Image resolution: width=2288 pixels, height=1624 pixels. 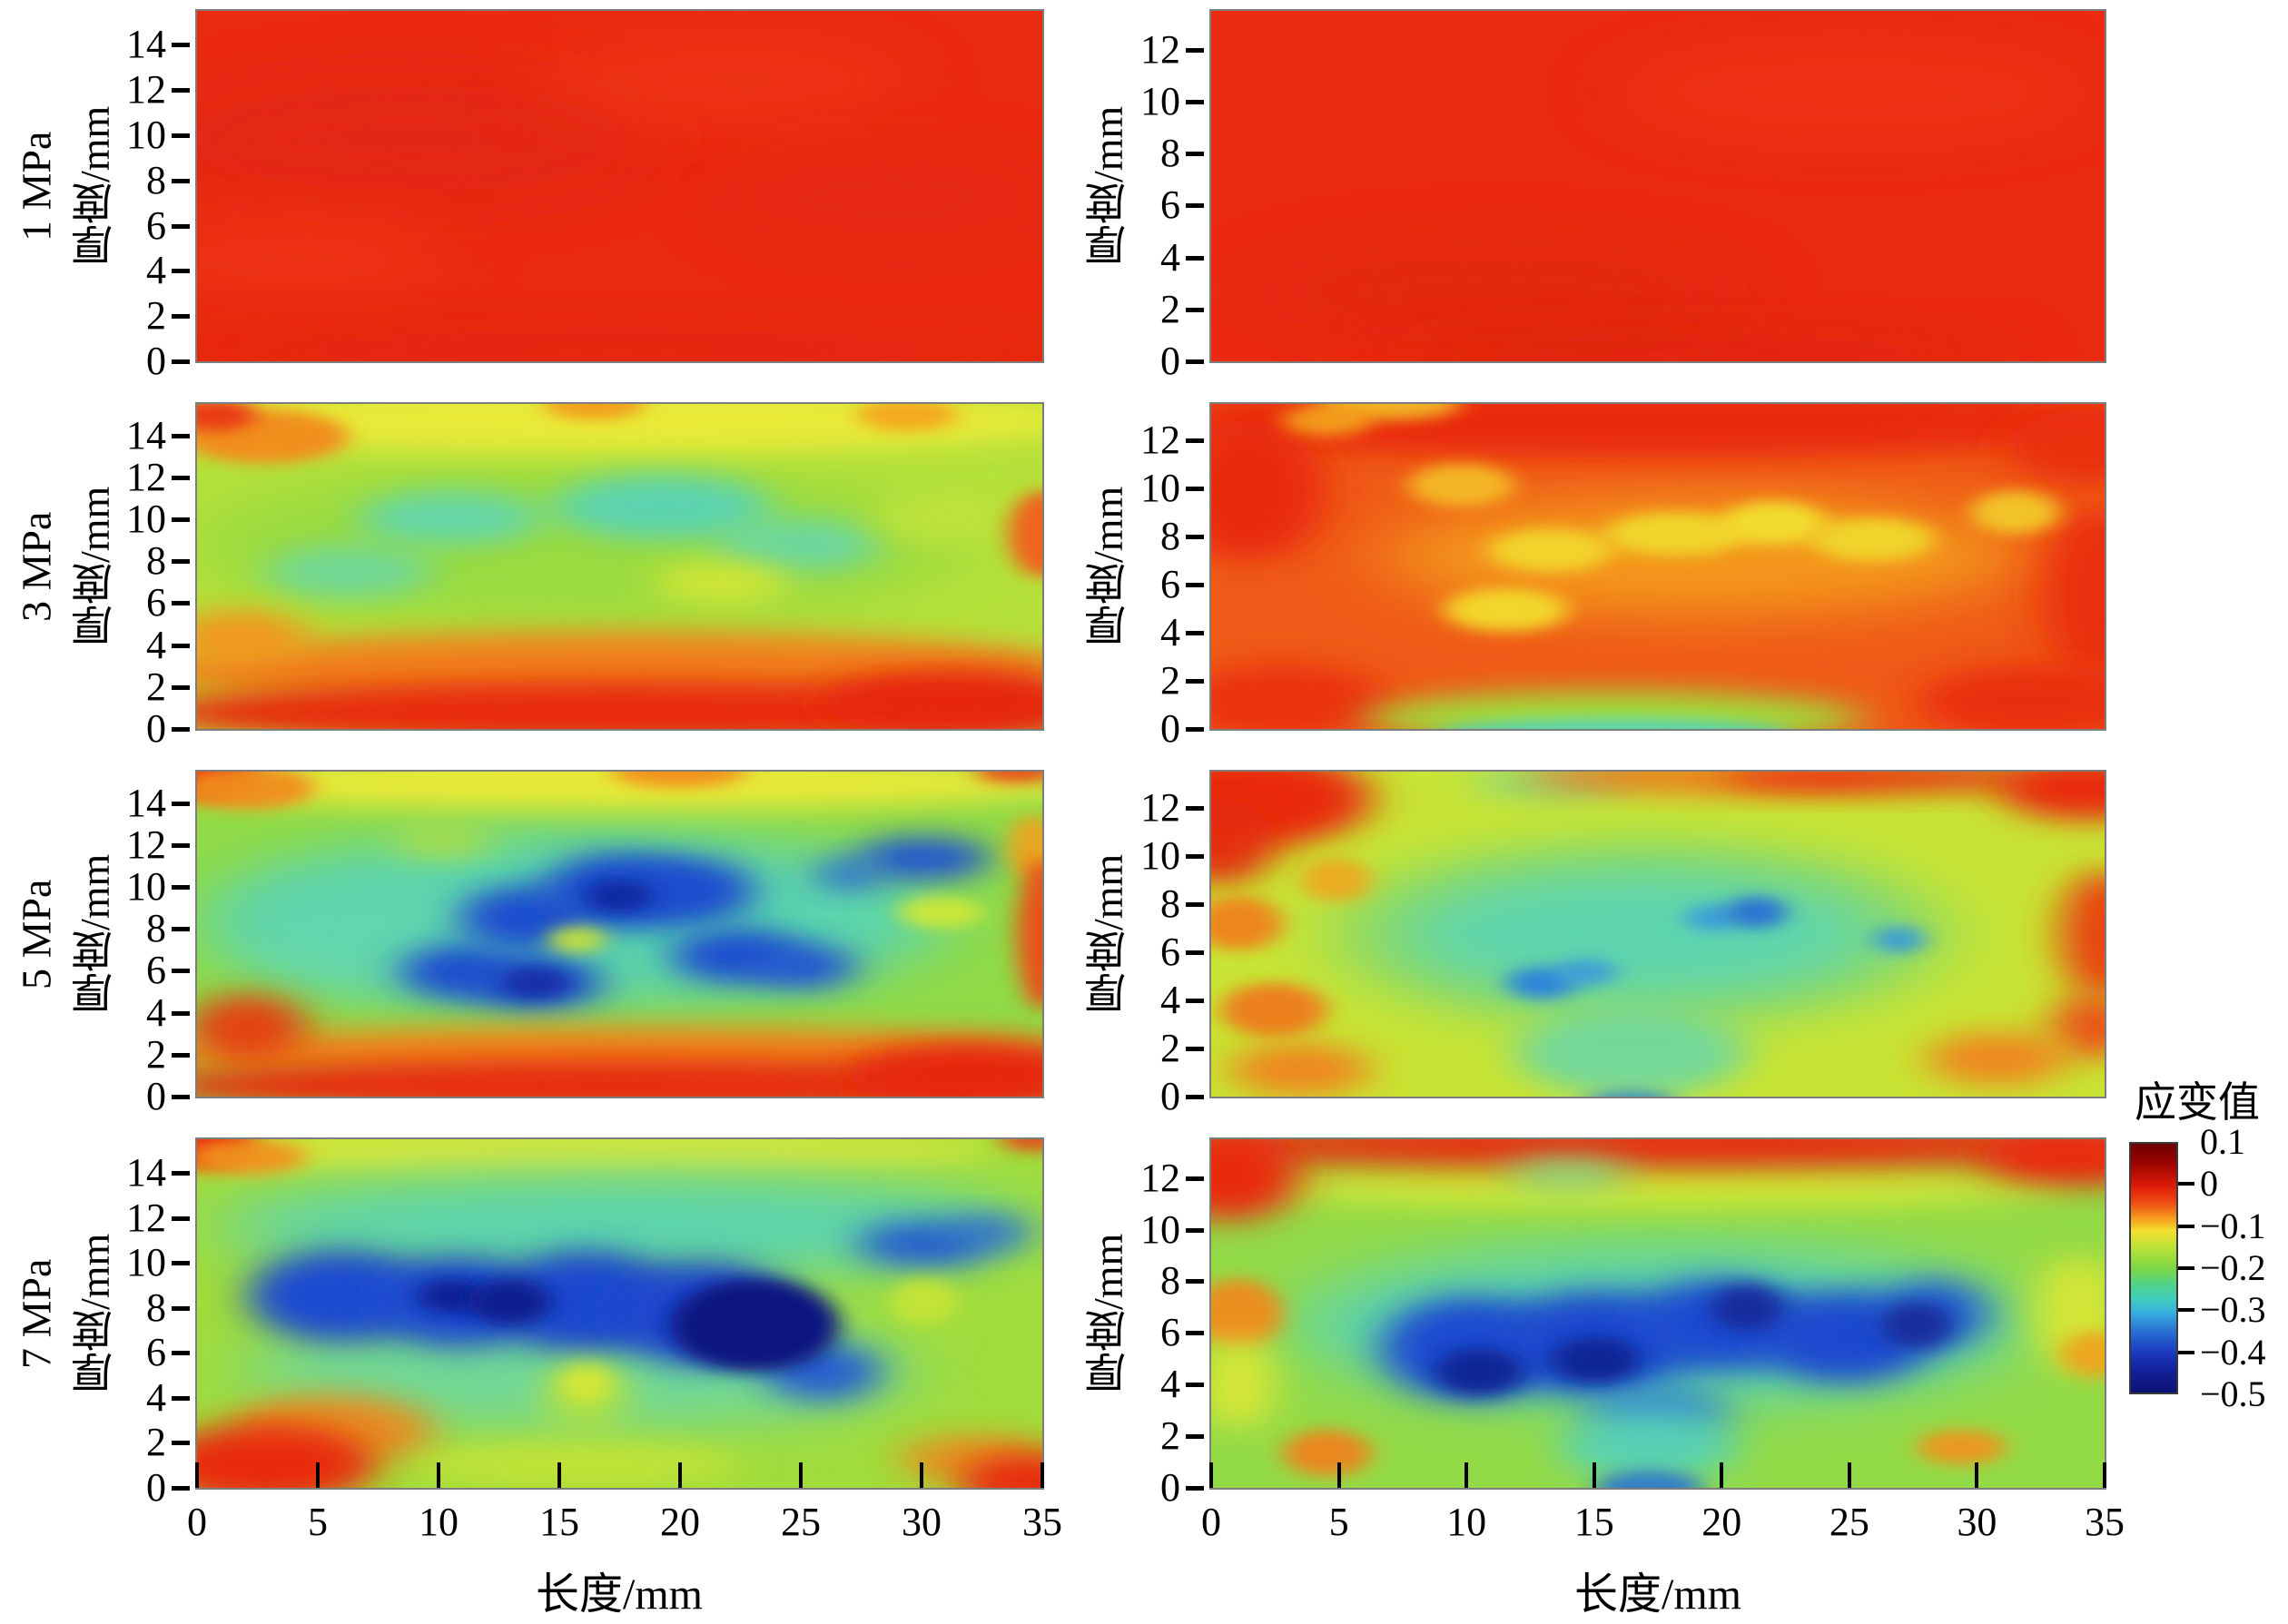 I want to click on row-label-7mpa: 7 MPa, so click(x=36, y=1313).